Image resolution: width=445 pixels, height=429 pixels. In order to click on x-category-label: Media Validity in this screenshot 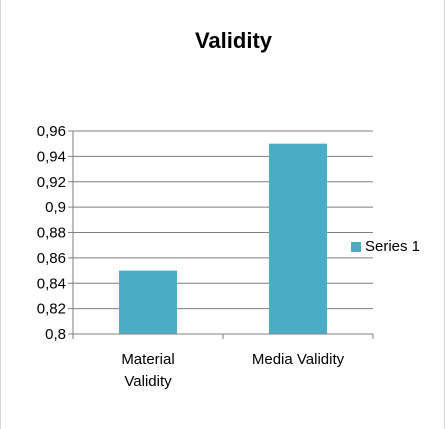, I will do `click(298, 359)`.